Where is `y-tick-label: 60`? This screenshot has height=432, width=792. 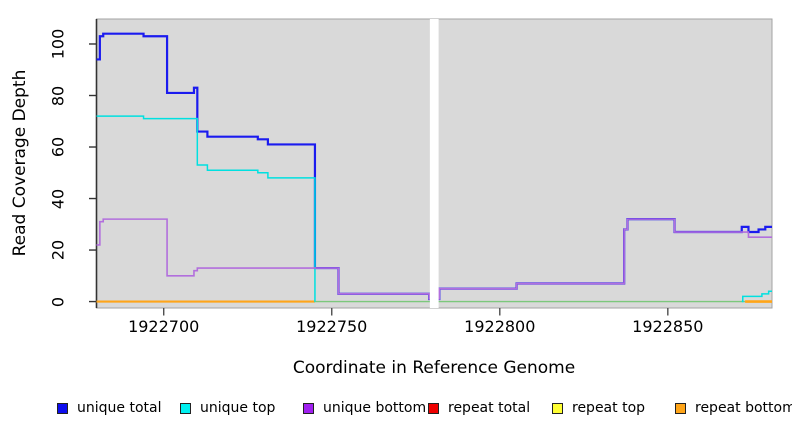
y-tick-label: 60 is located at coordinates (58, 147).